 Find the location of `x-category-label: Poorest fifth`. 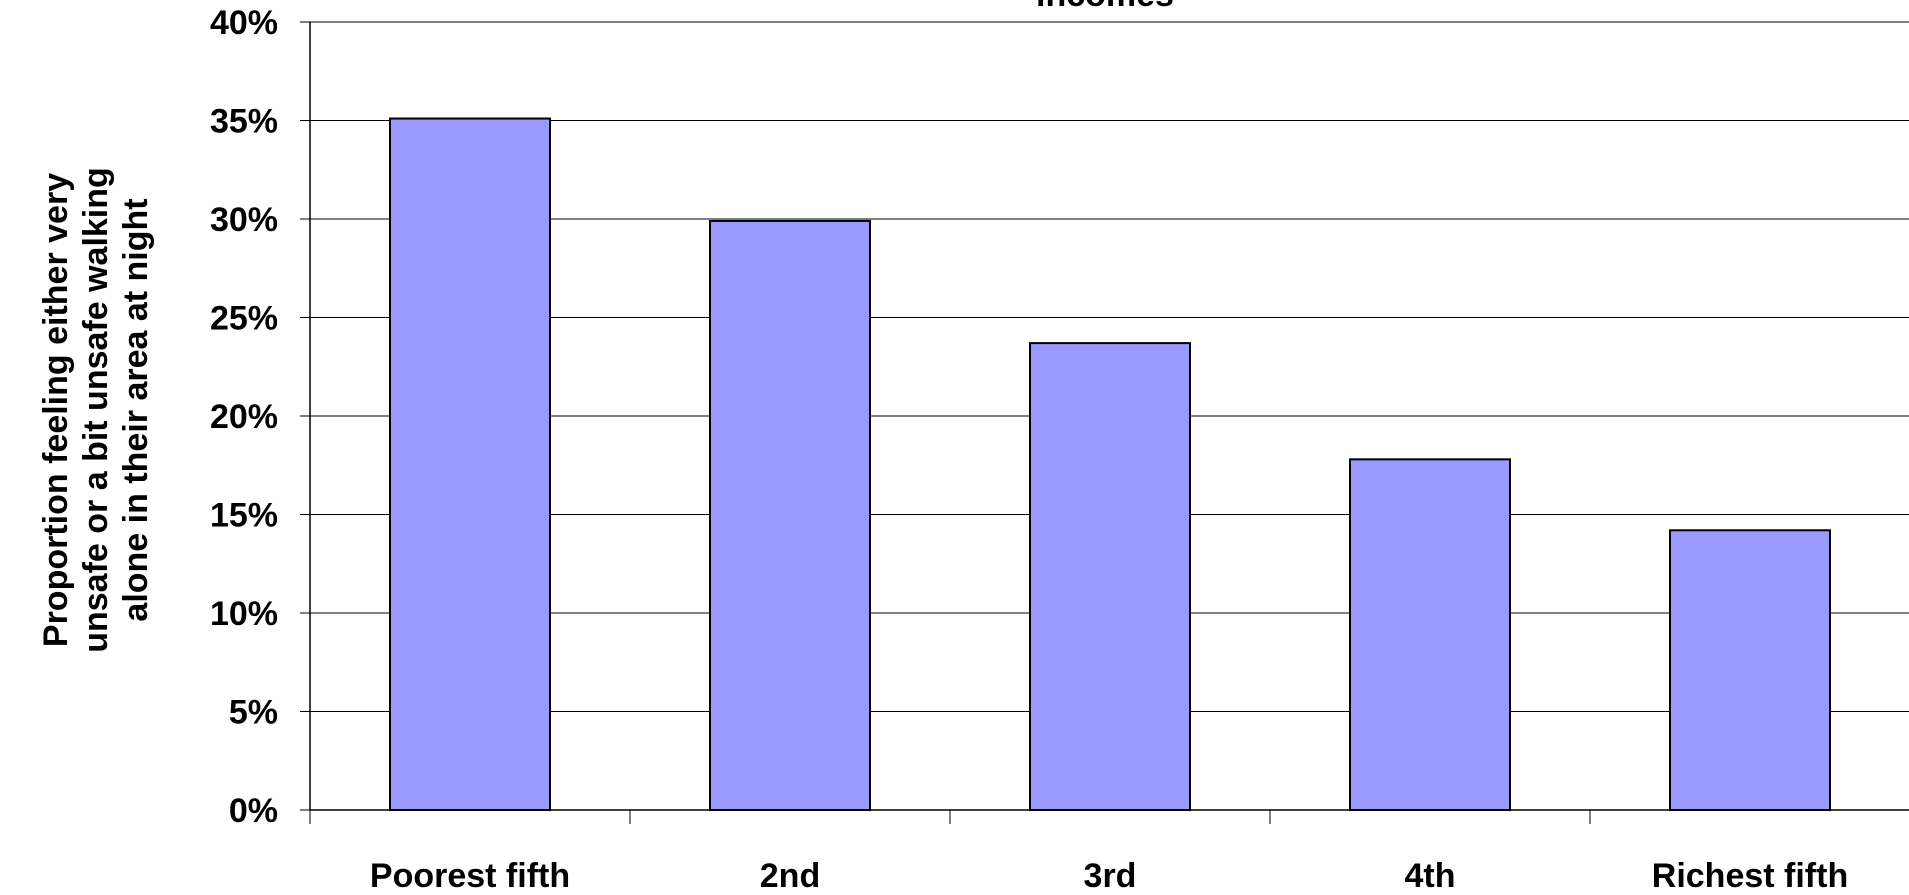

x-category-label: Poorest fifth is located at coordinates (470, 876).